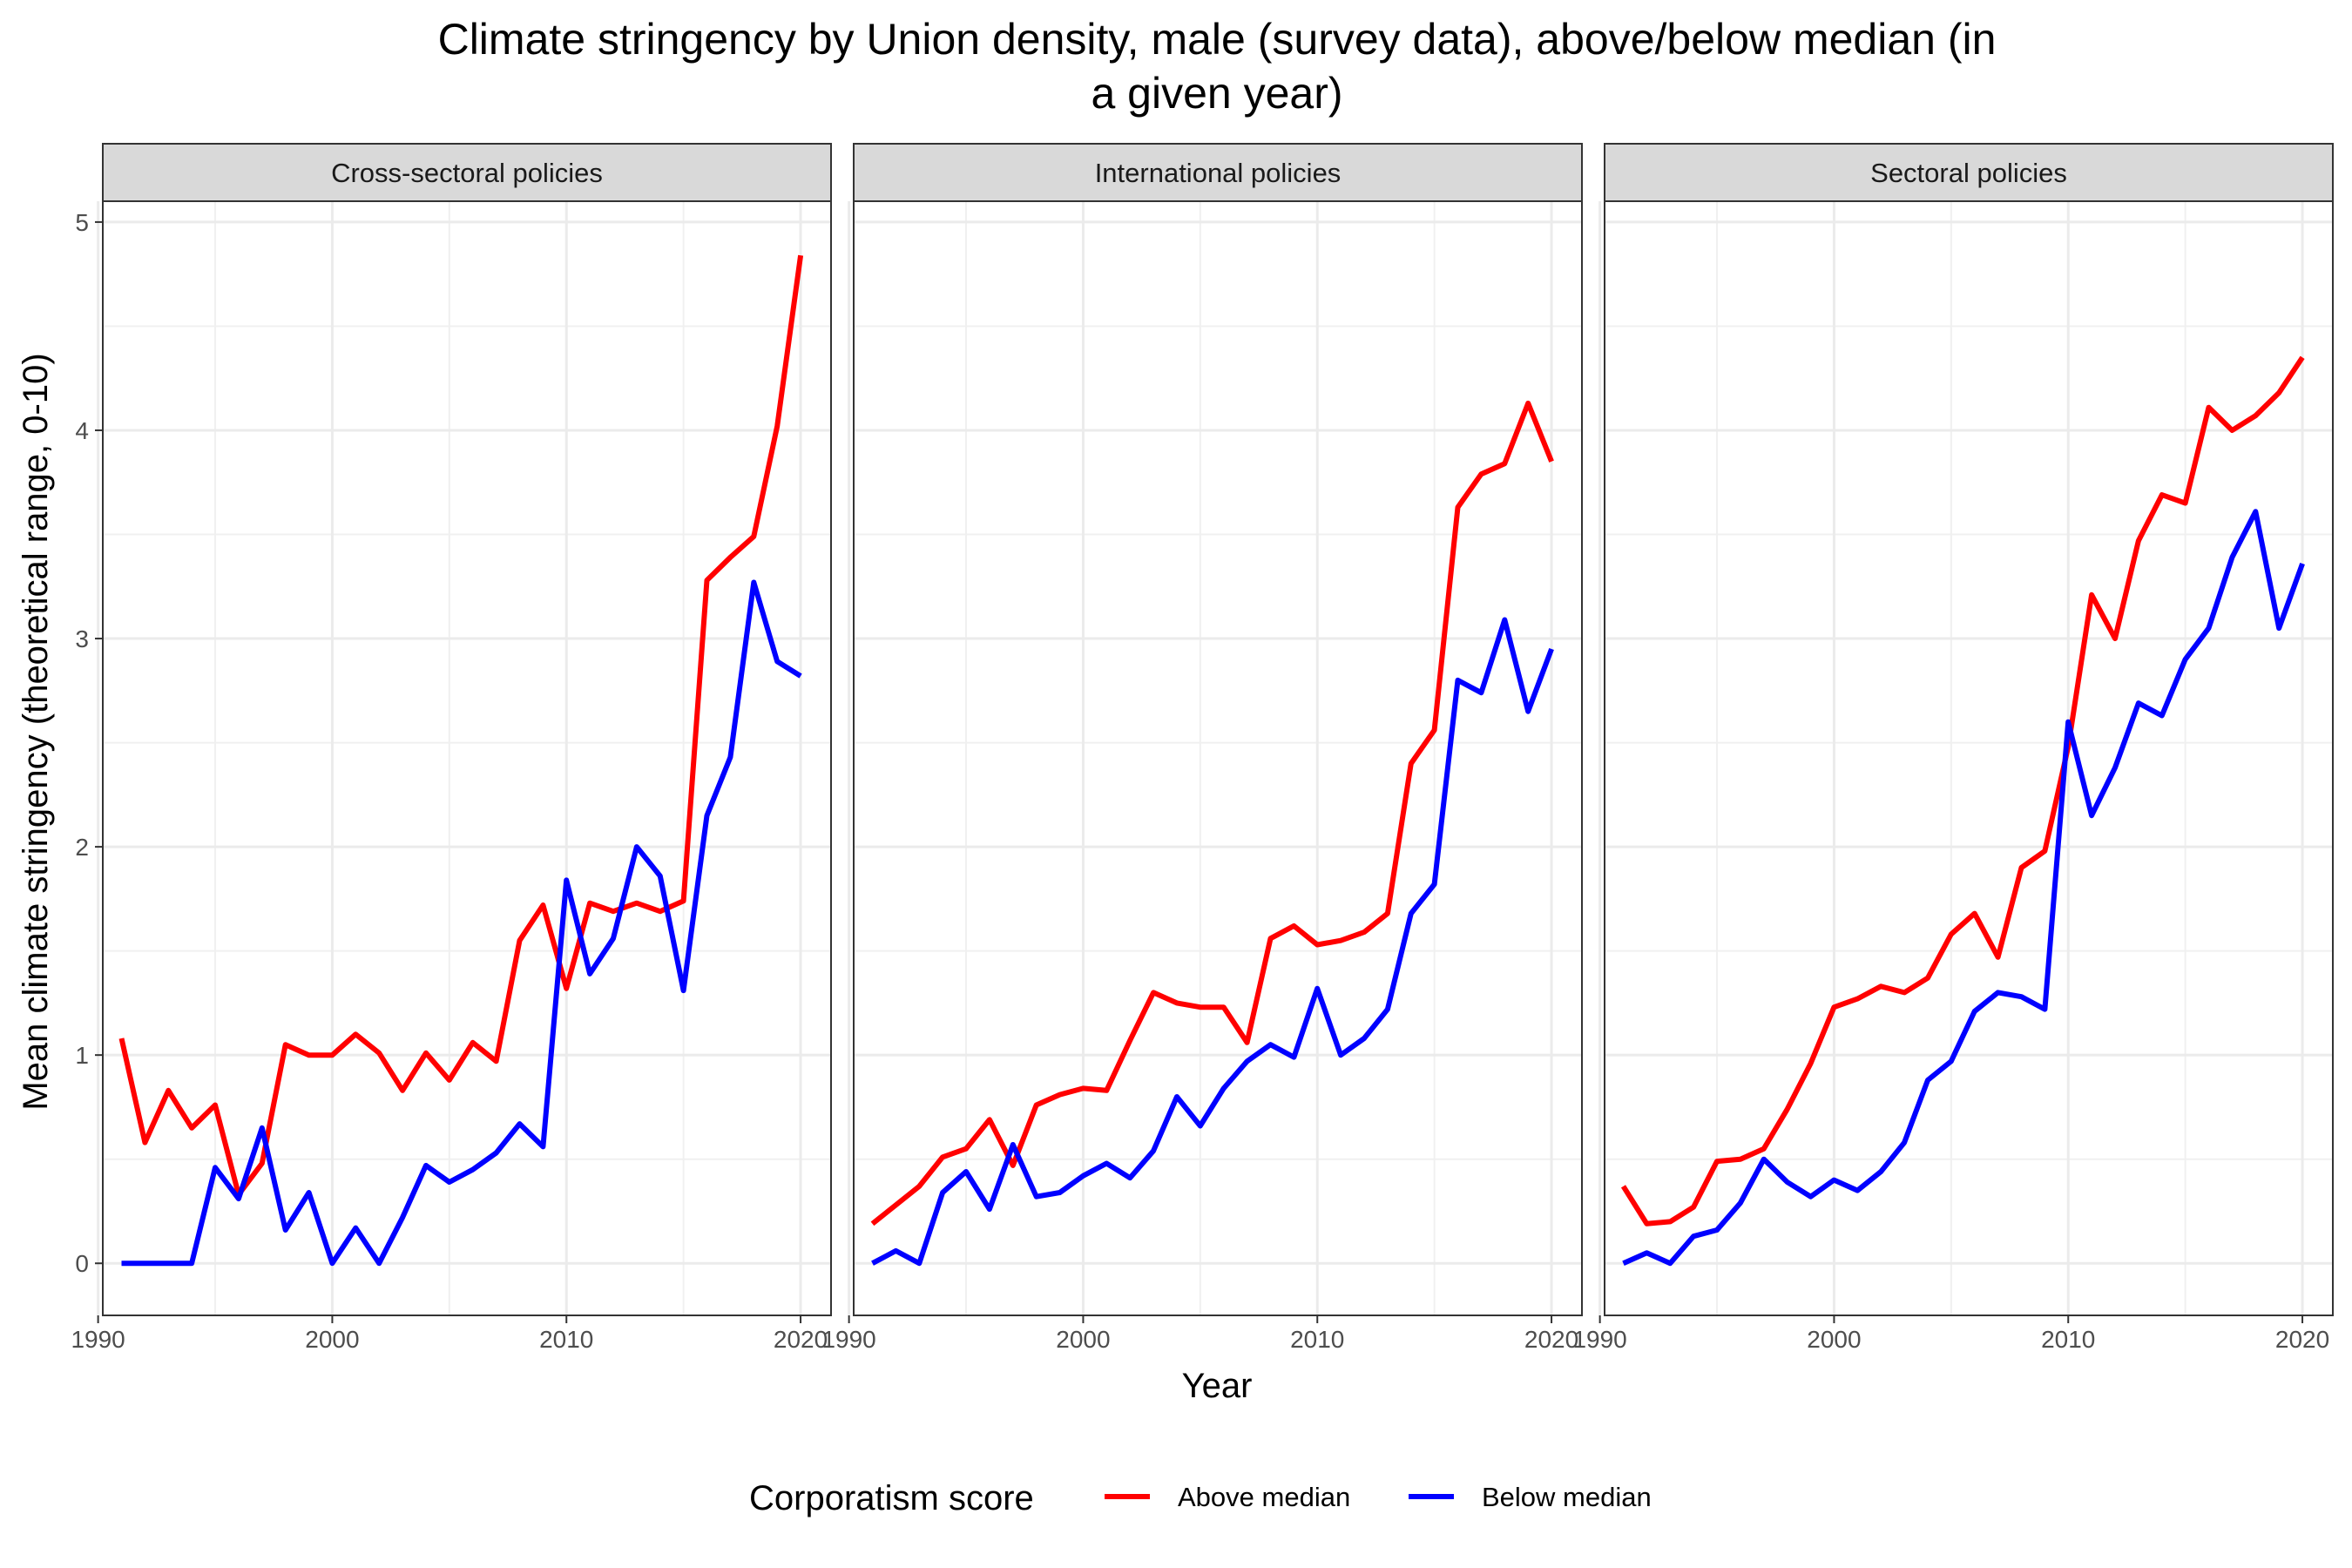 The image size is (2352, 1568). Describe the element at coordinates (82, 1055) in the screenshot. I see `y-tick-label: 1` at that location.